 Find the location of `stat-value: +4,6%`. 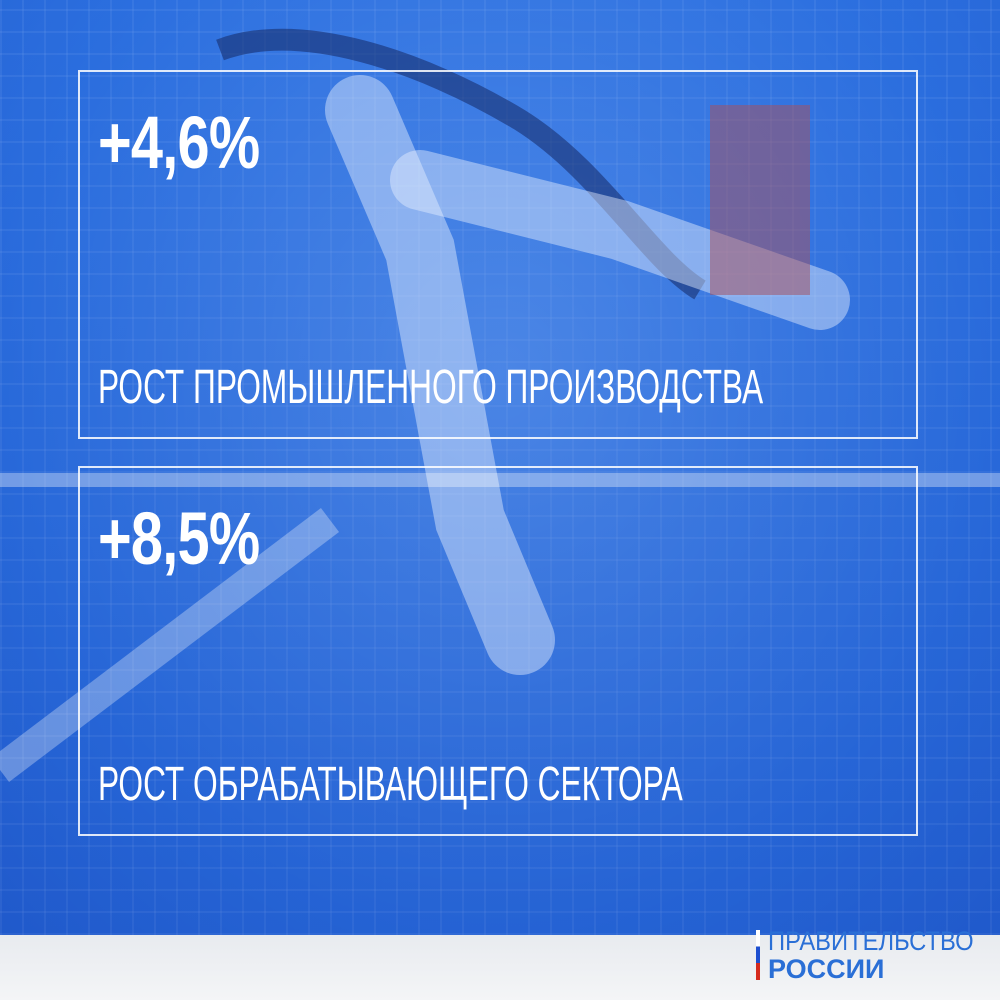

stat-value: +4,6% is located at coordinates (179, 142).